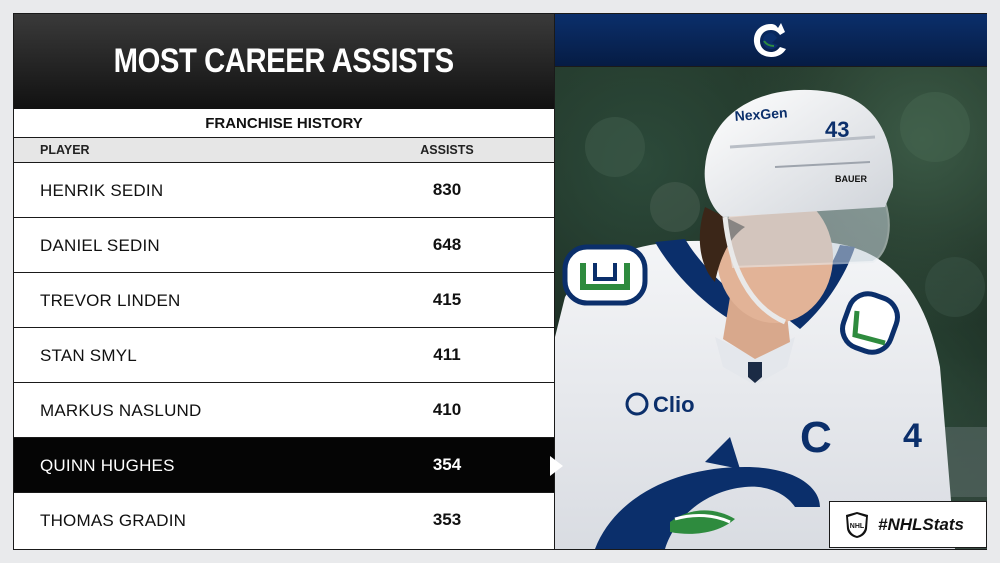  I want to click on page-title: MOST CAREER ASSISTS, so click(284, 61).